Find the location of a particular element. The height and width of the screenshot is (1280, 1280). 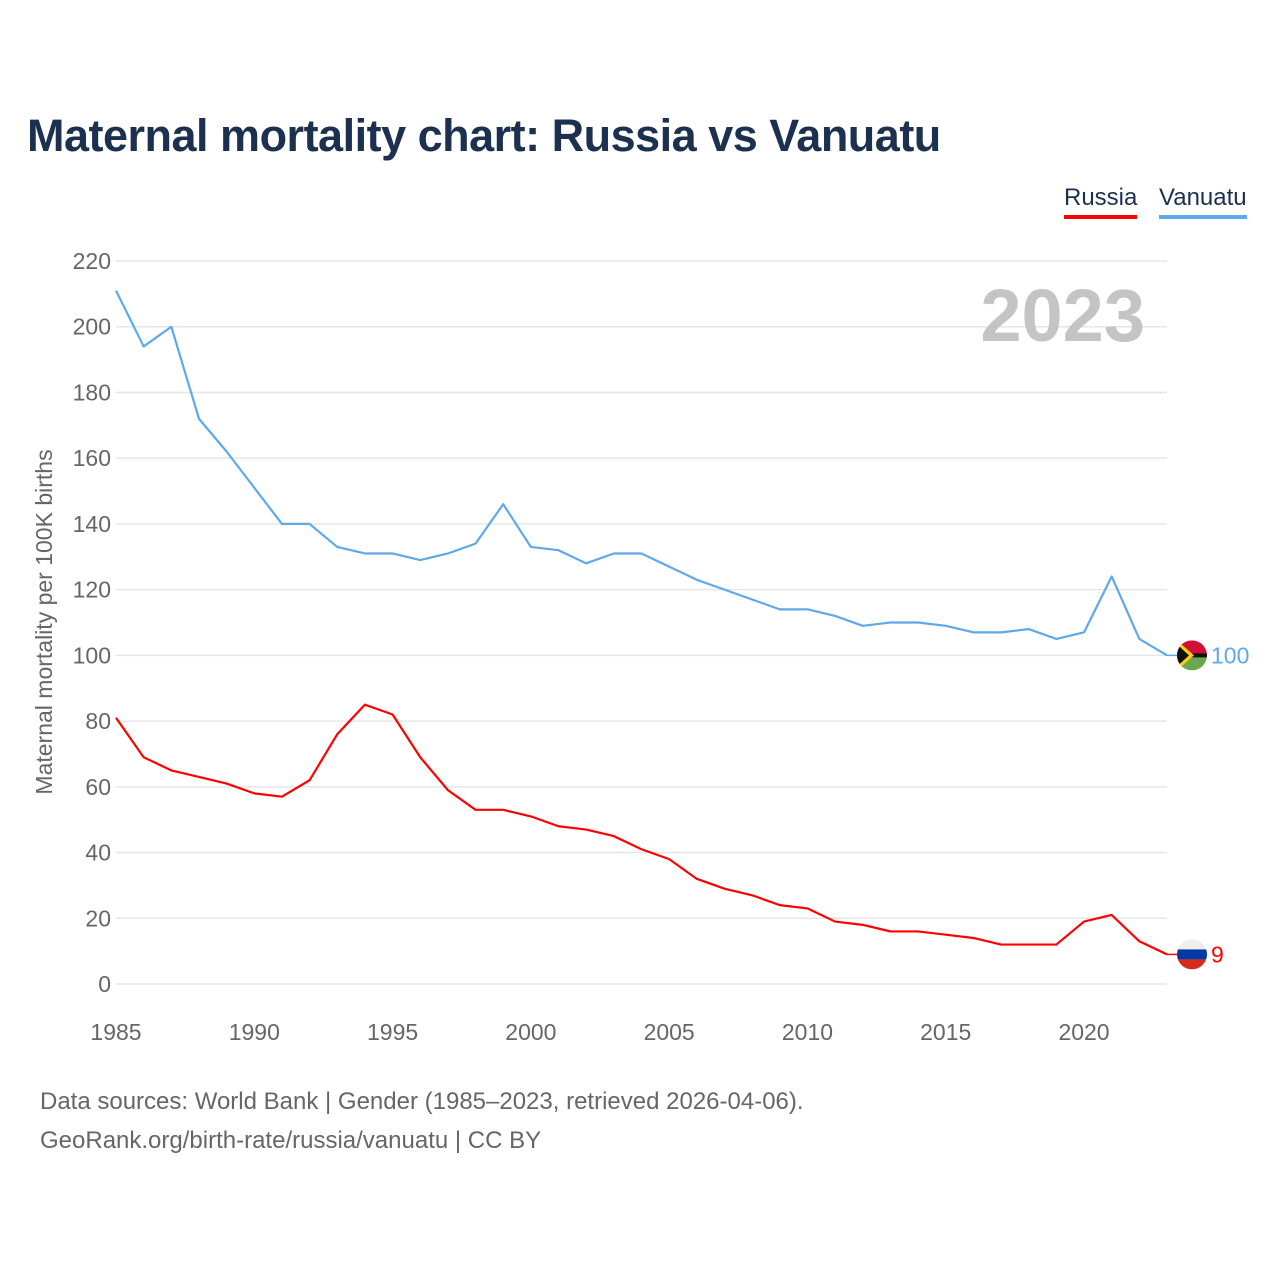

legend-russia: Russia is located at coordinates (1101, 201).